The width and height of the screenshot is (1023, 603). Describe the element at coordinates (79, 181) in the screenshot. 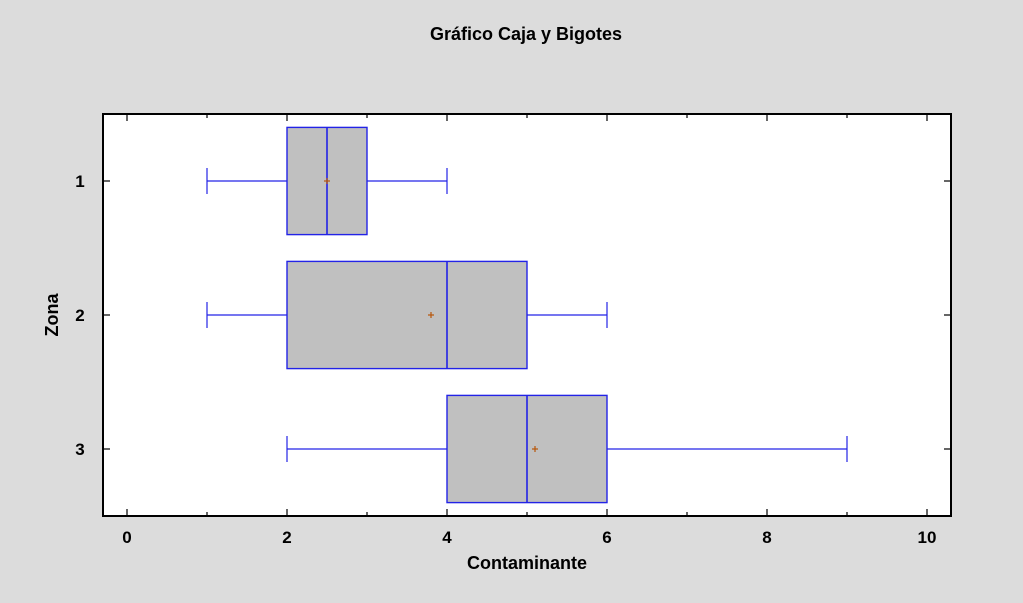

I see `y-tick-label: 1` at that location.